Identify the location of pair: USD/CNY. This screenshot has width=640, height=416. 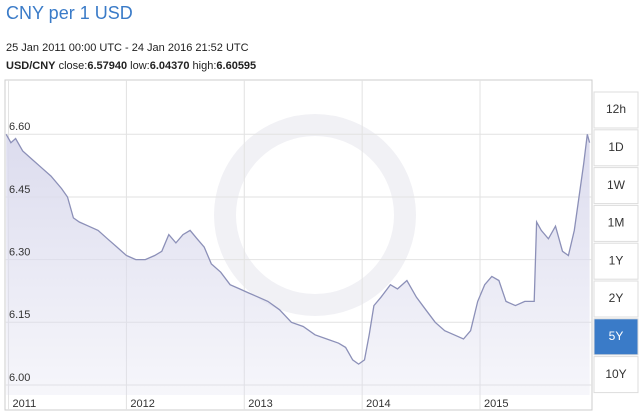
(31, 66).